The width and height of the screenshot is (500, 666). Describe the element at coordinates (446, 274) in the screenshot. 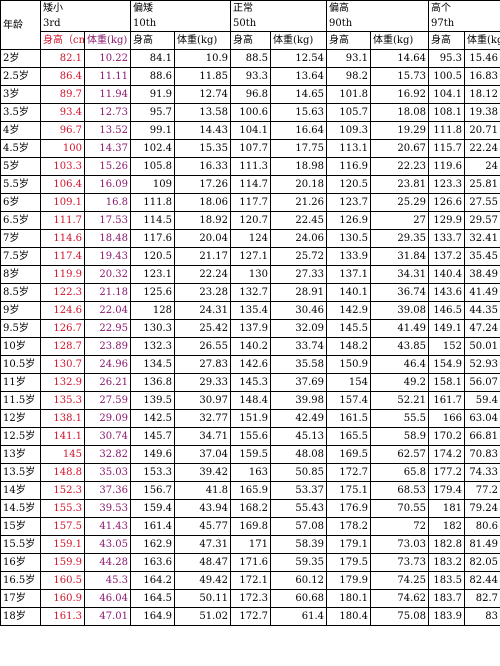

I see `cell-height-97th: 140.4` at that location.